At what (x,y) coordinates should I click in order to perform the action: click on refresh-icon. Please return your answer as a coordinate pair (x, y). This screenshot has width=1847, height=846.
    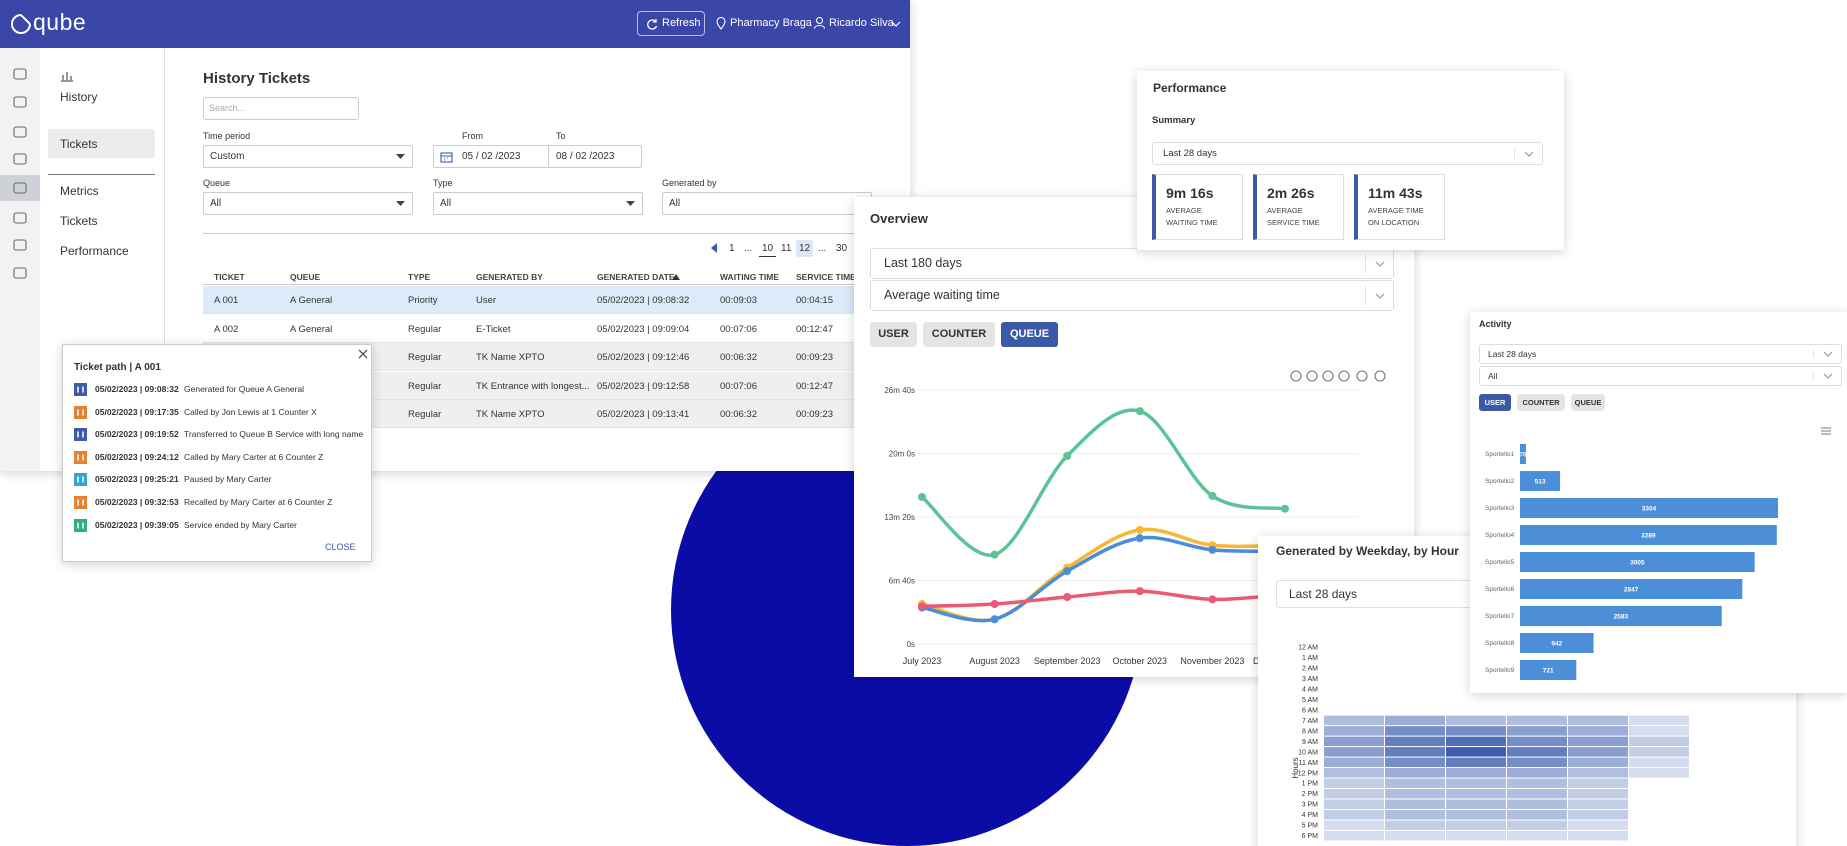
    Looking at the image, I should click on (652, 24).